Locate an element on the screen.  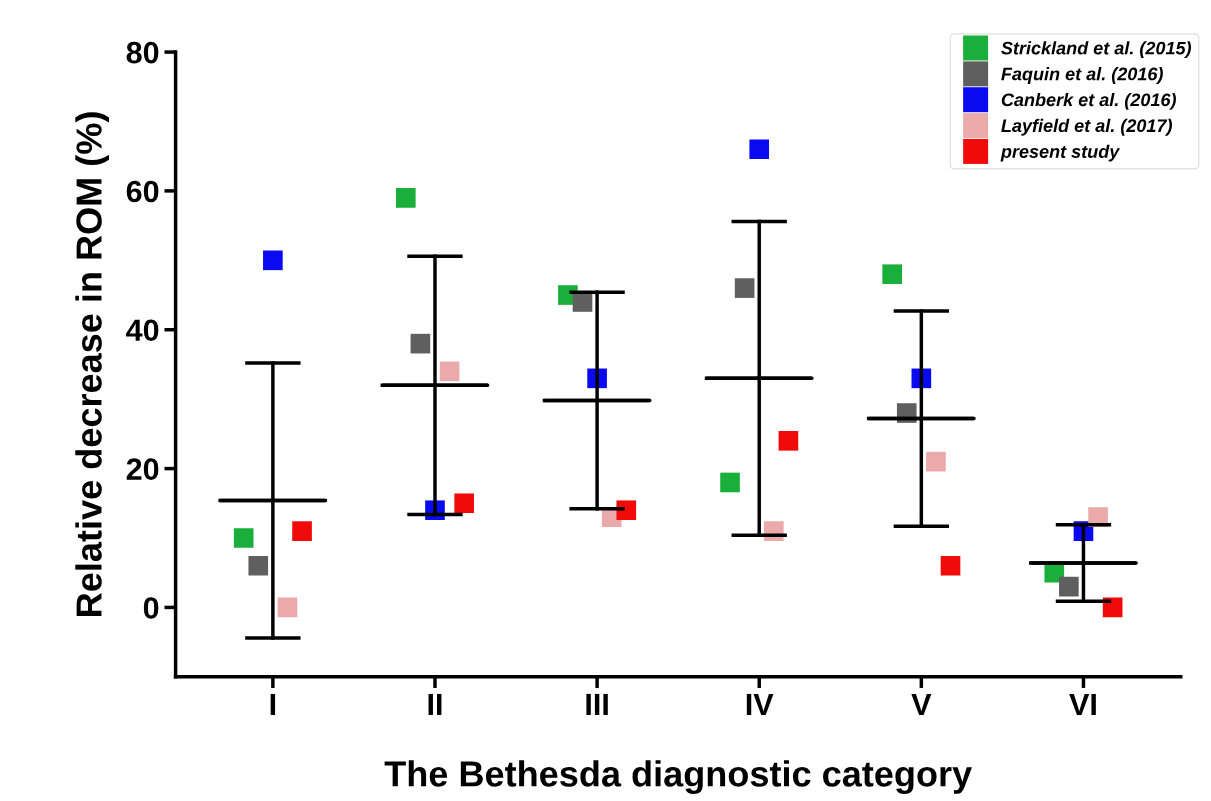
legend-label: Faquin et al. (2016) is located at coordinates (1082, 75).